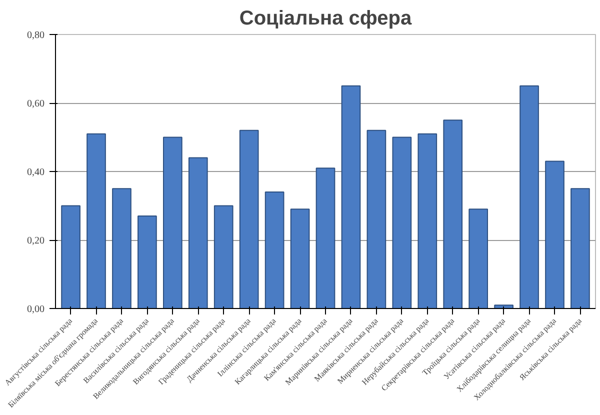 This screenshot has height=415, width=600. I want to click on y-tick-label: 0,20, so click(35, 241).